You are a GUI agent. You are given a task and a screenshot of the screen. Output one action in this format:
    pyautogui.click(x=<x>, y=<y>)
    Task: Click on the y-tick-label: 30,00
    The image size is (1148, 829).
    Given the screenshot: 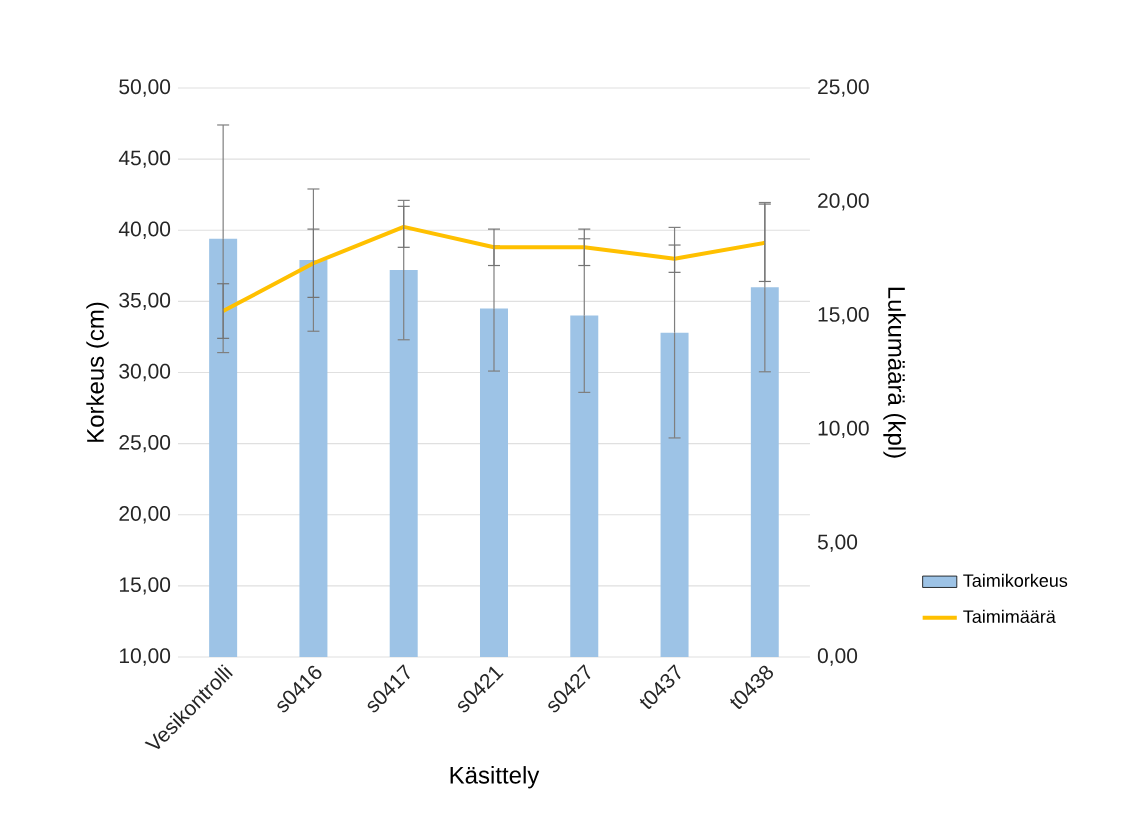 What is the action you would take?
    pyautogui.click(x=145, y=372)
    